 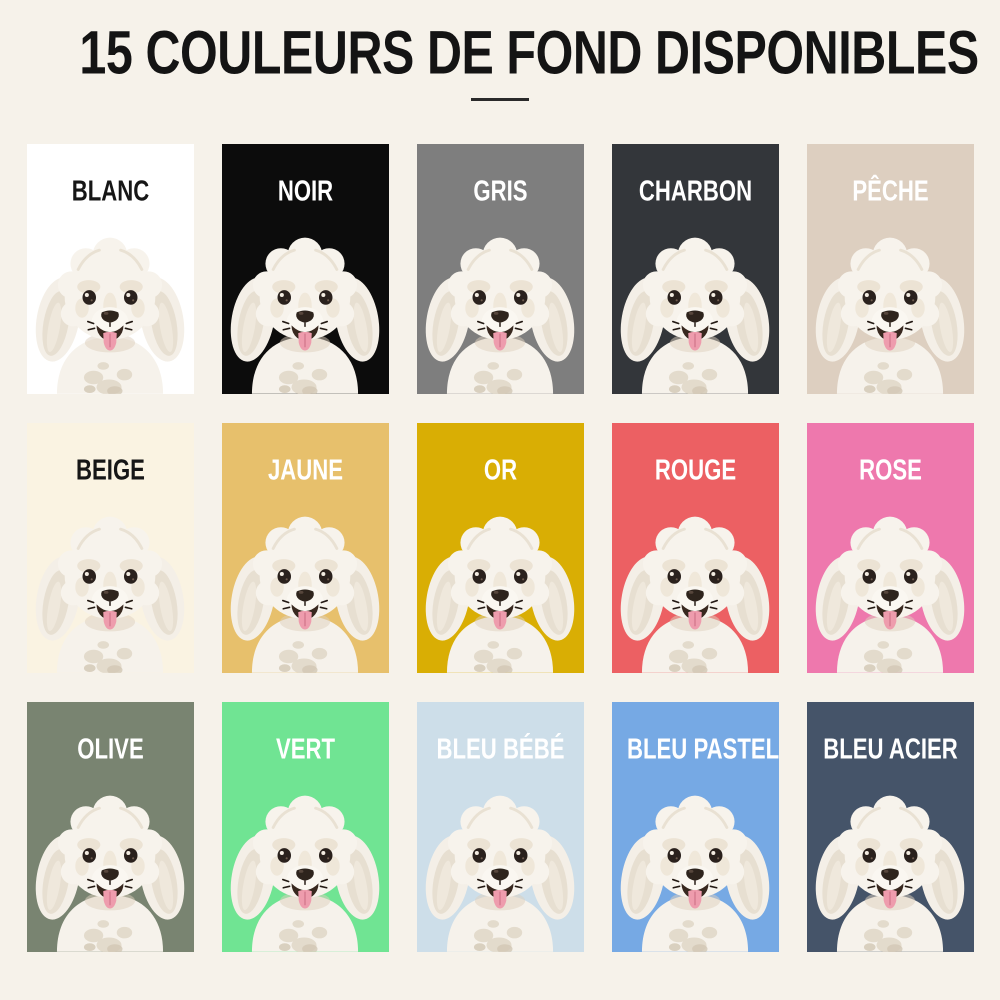 What do you see at coordinates (110, 748) in the screenshot?
I see `swatch-label: OLIVE` at bounding box center [110, 748].